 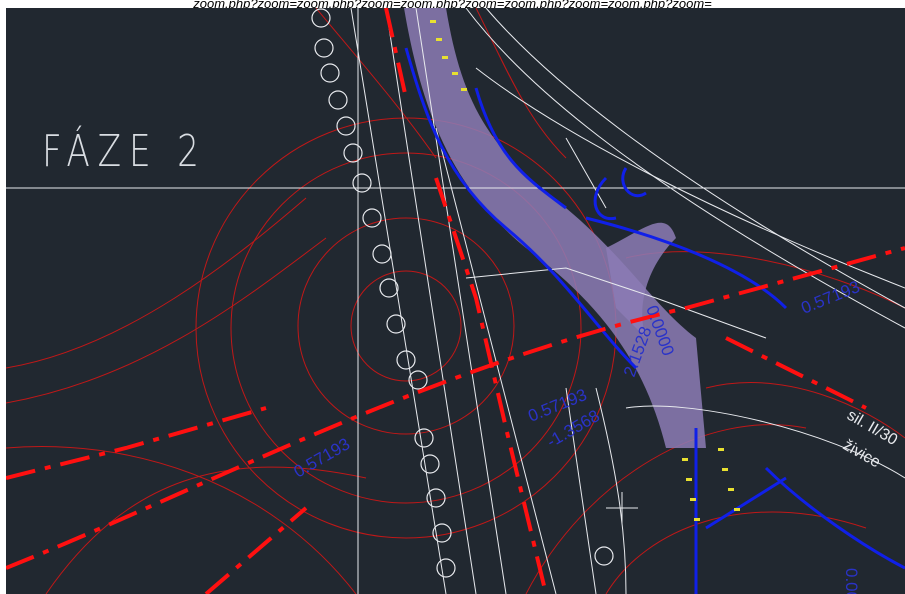 What do you see at coordinates (851, 581) in the screenshot?
I see `value-label-4: 0.0000` at bounding box center [851, 581].